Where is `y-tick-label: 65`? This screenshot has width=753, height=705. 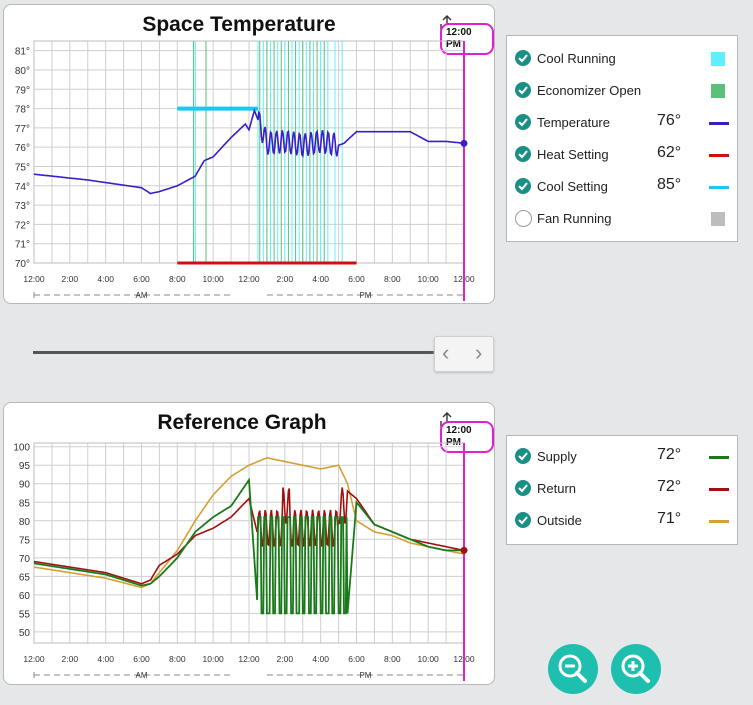
y-tick-label: 65 is located at coordinates (25, 577).